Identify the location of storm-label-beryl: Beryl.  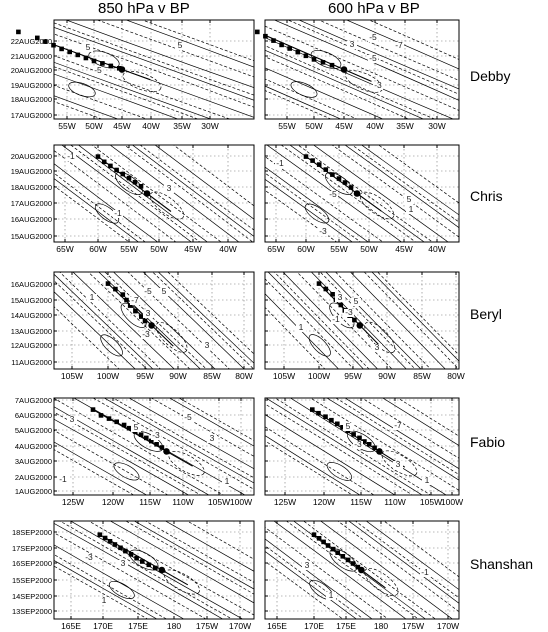
(486, 314).